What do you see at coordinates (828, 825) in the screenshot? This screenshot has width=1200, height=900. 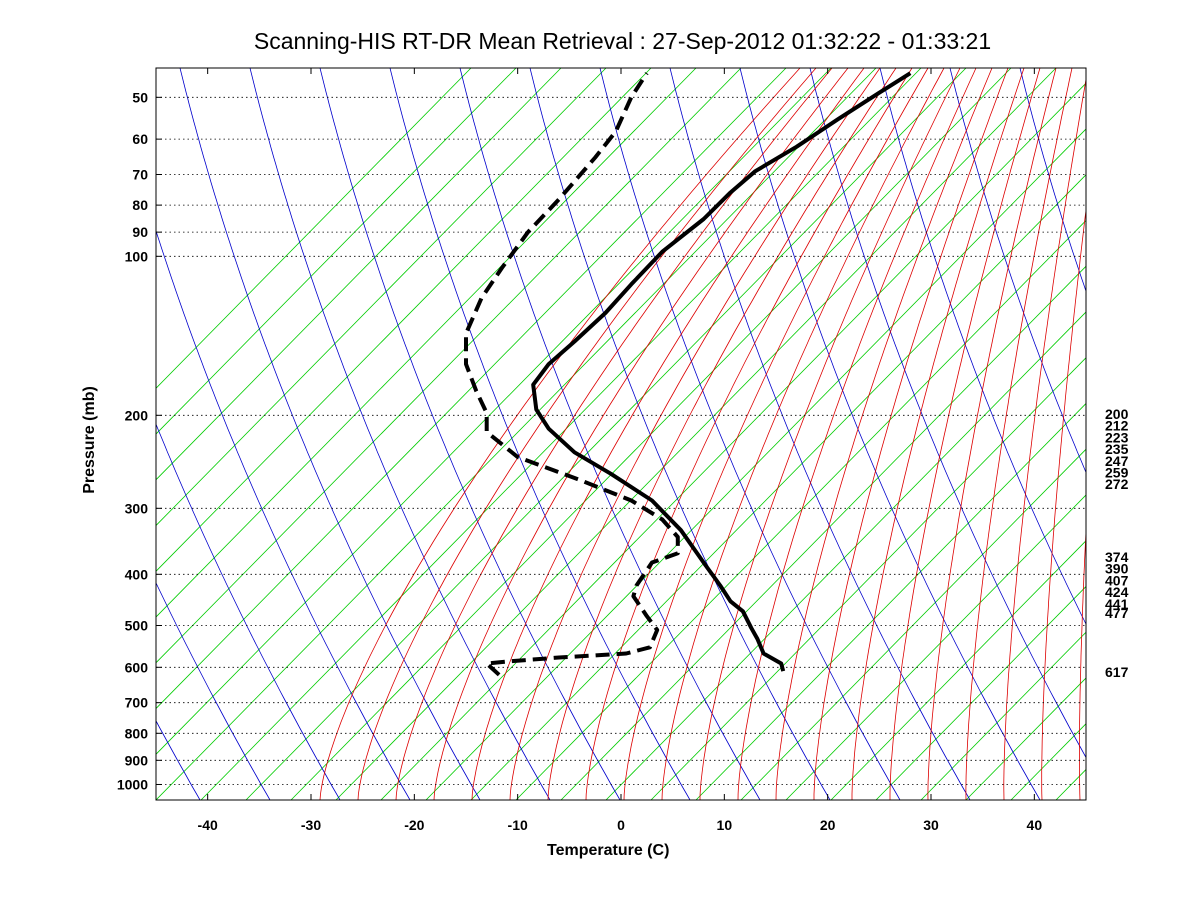 I see `x-tick-label: 20` at bounding box center [828, 825].